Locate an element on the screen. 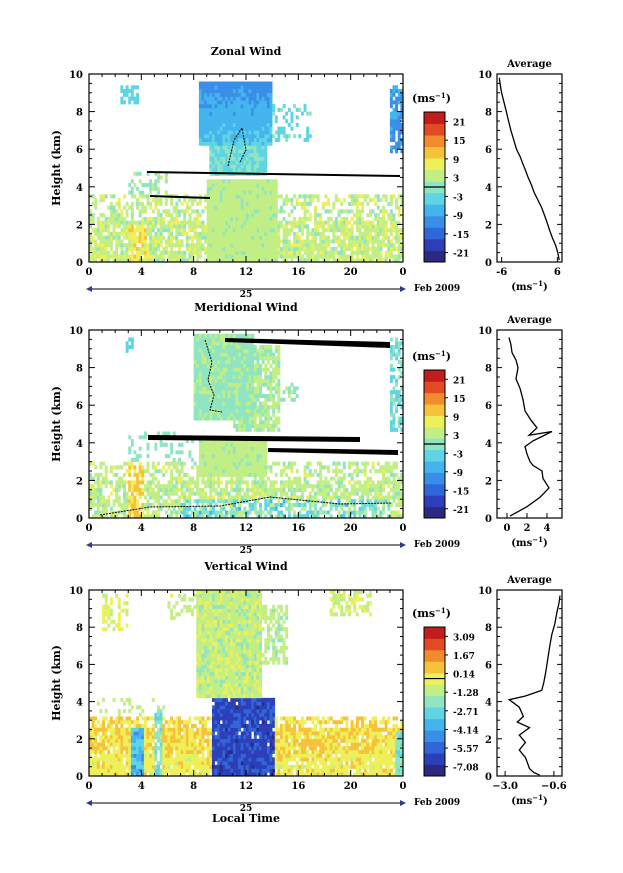  heatmap-cells is located at coordinates (246, 426).